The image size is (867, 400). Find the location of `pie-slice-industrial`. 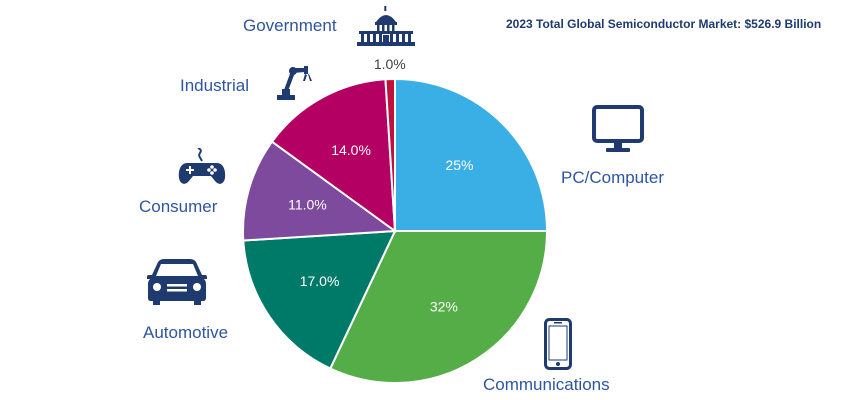

pie-slice-industrial is located at coordinates (333, 156).